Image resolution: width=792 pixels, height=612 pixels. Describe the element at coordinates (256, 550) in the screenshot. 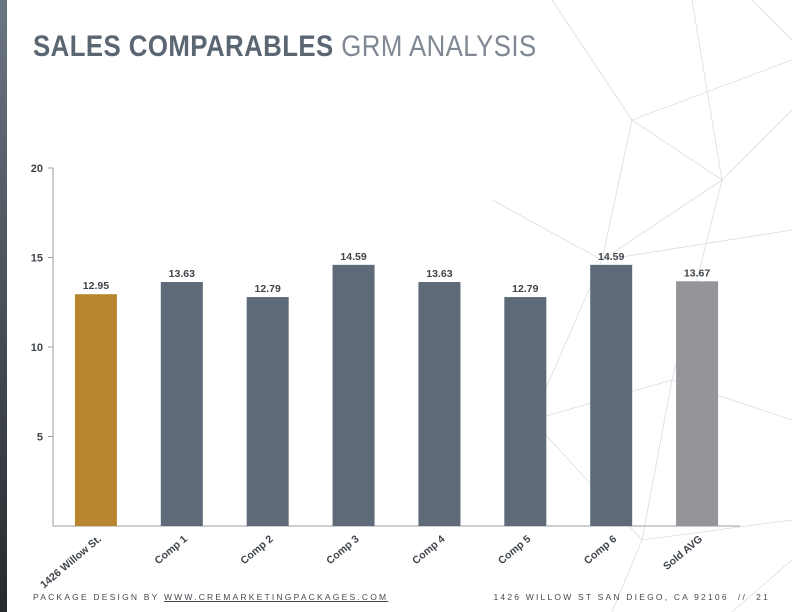

I see `x-tick-label: Comp 2` at that location.